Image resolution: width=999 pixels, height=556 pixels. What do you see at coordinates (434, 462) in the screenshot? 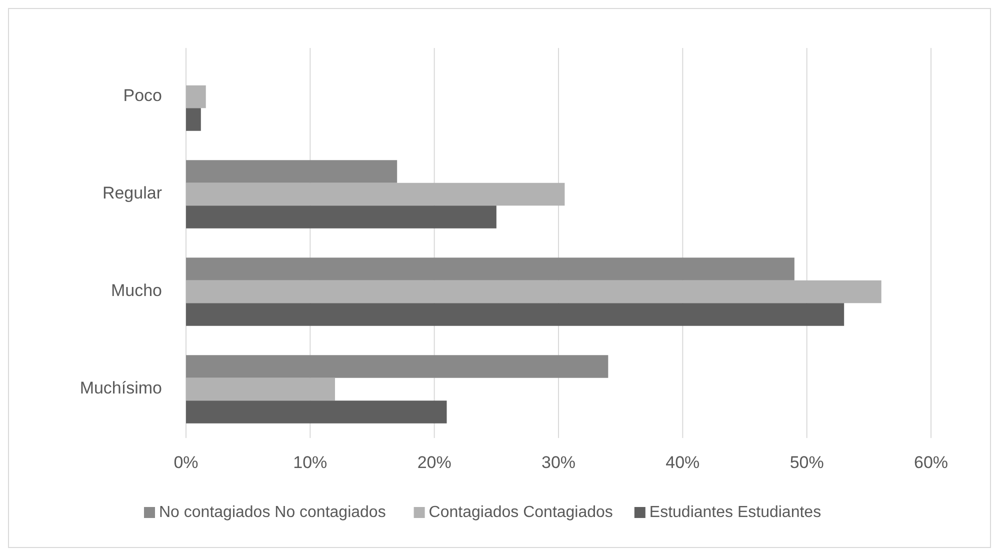
I see `x-tick-label: 20%` at bounding box center [434, 462].